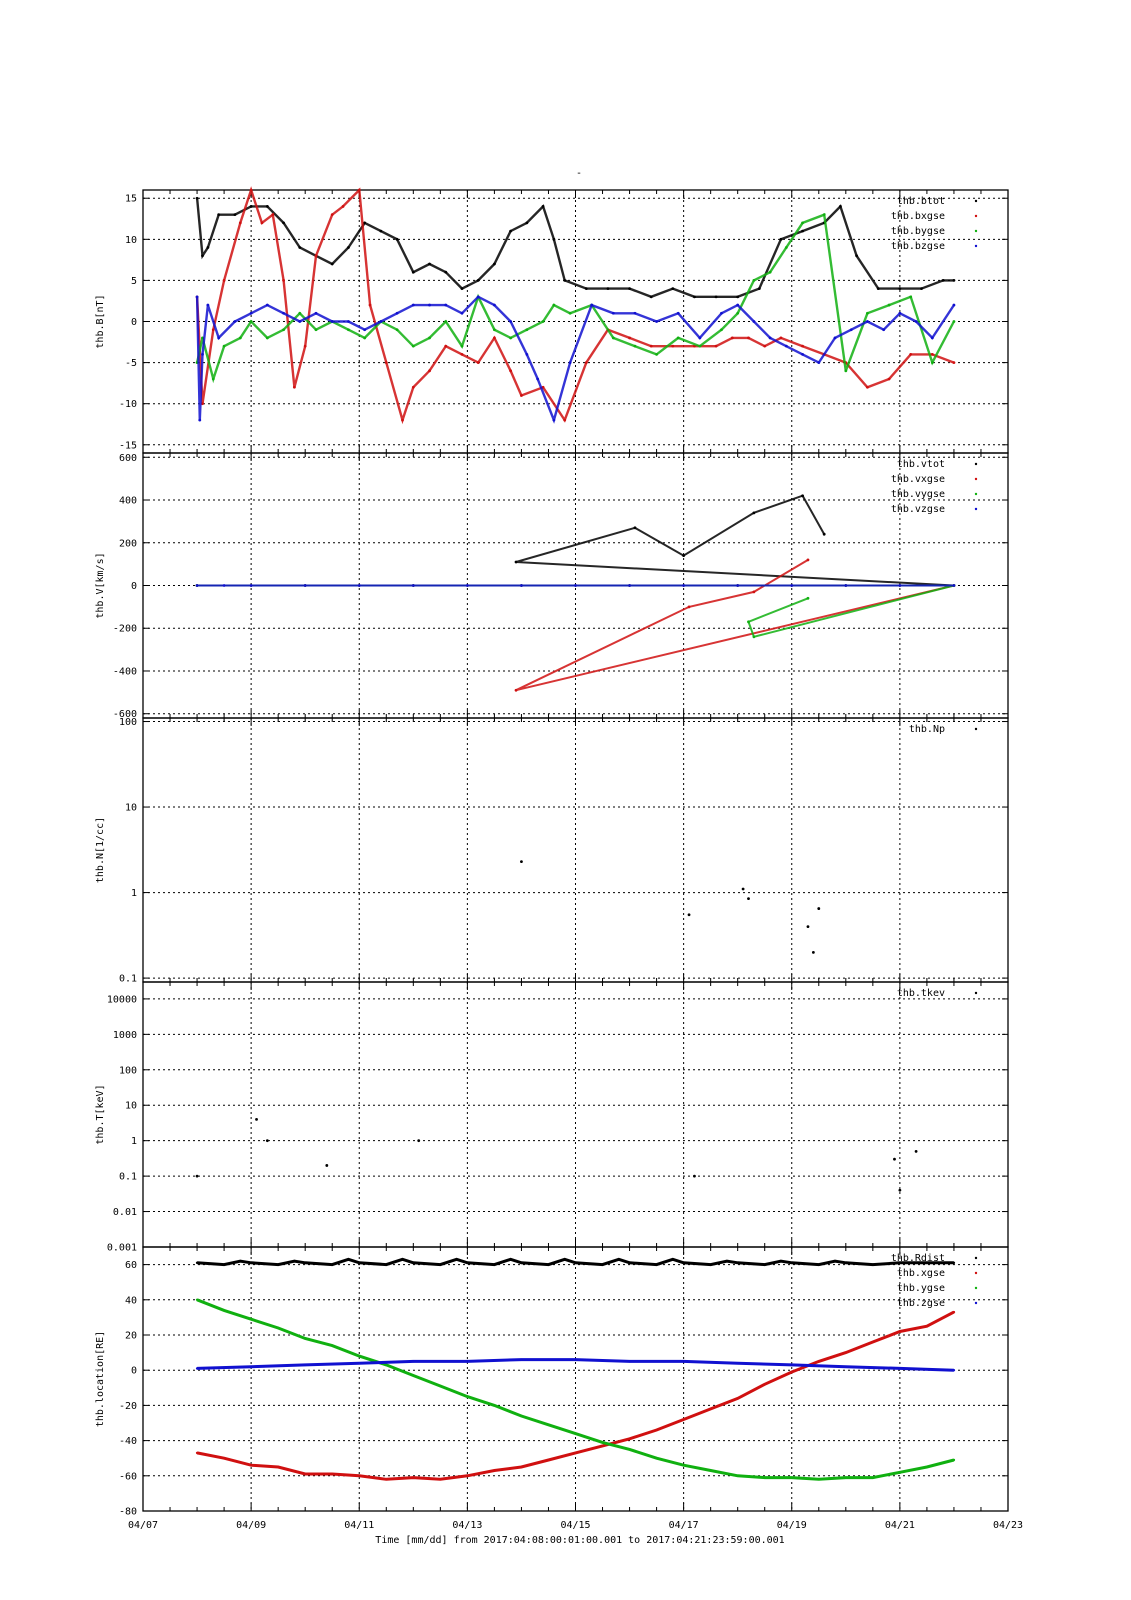 The height and width of the screenshot is (1600, 1131). Describe the element at coordinates (921, 993) in the screenshot. I see `legend-label: thb.tkev` at that location.